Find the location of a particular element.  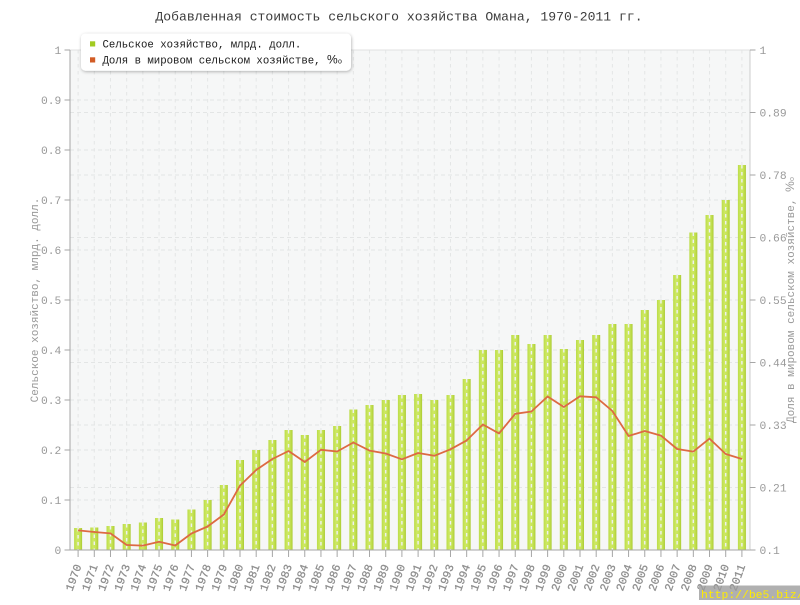

svg-text: 0.6 is located at coordinates (51, 252).